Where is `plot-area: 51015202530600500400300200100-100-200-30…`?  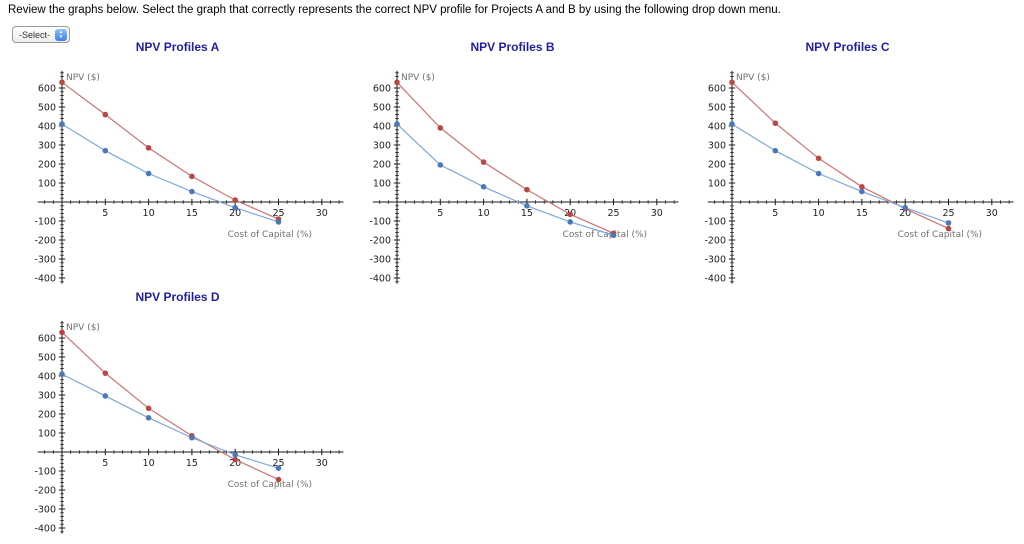 plot-area: 51015202530600500400300200100-100-200-30… is located at coordinates (512, 172).